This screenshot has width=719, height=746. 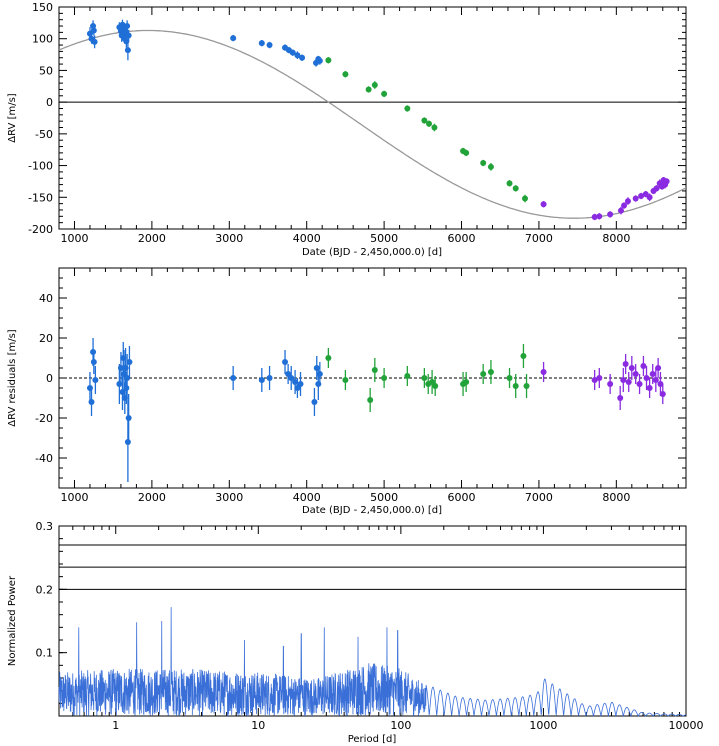 What do you see at coordinates (44, 134) in the screenshot?
I see `y-tick-label: -50` at bounding box center [44, 134].